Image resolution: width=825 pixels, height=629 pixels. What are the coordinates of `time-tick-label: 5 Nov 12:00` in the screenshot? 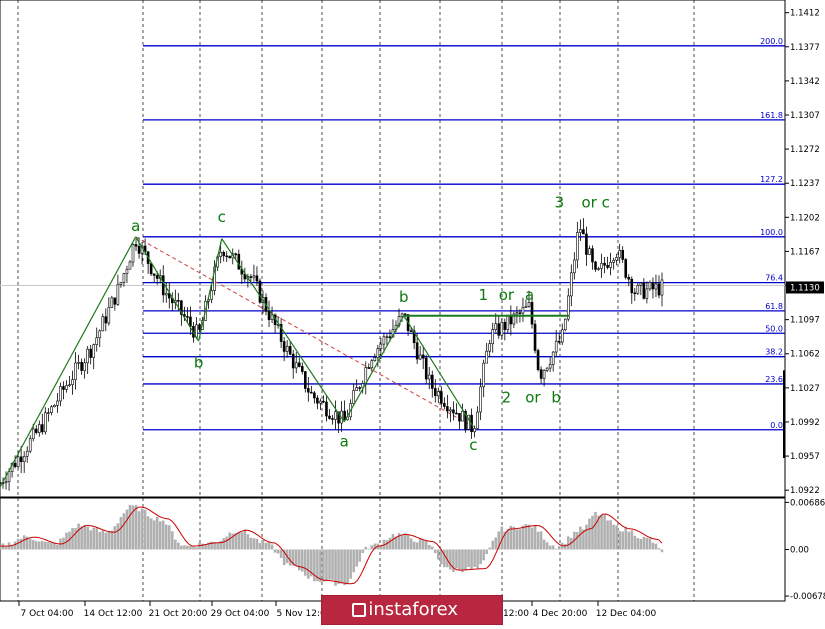 It's located at (304, 614).